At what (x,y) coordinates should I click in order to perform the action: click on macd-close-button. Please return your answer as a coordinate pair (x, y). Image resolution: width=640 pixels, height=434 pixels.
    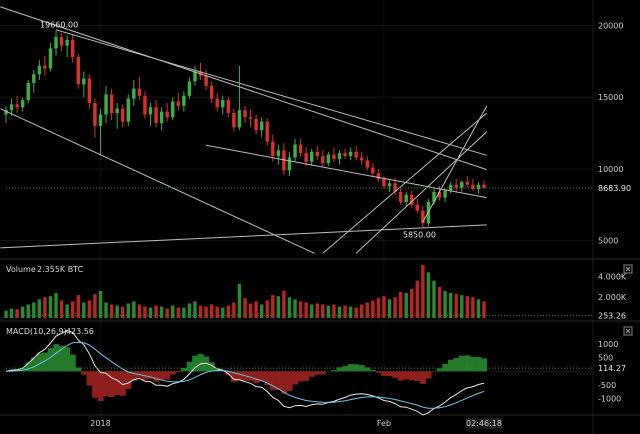
    Looking at the image, I should click on (628, 331).